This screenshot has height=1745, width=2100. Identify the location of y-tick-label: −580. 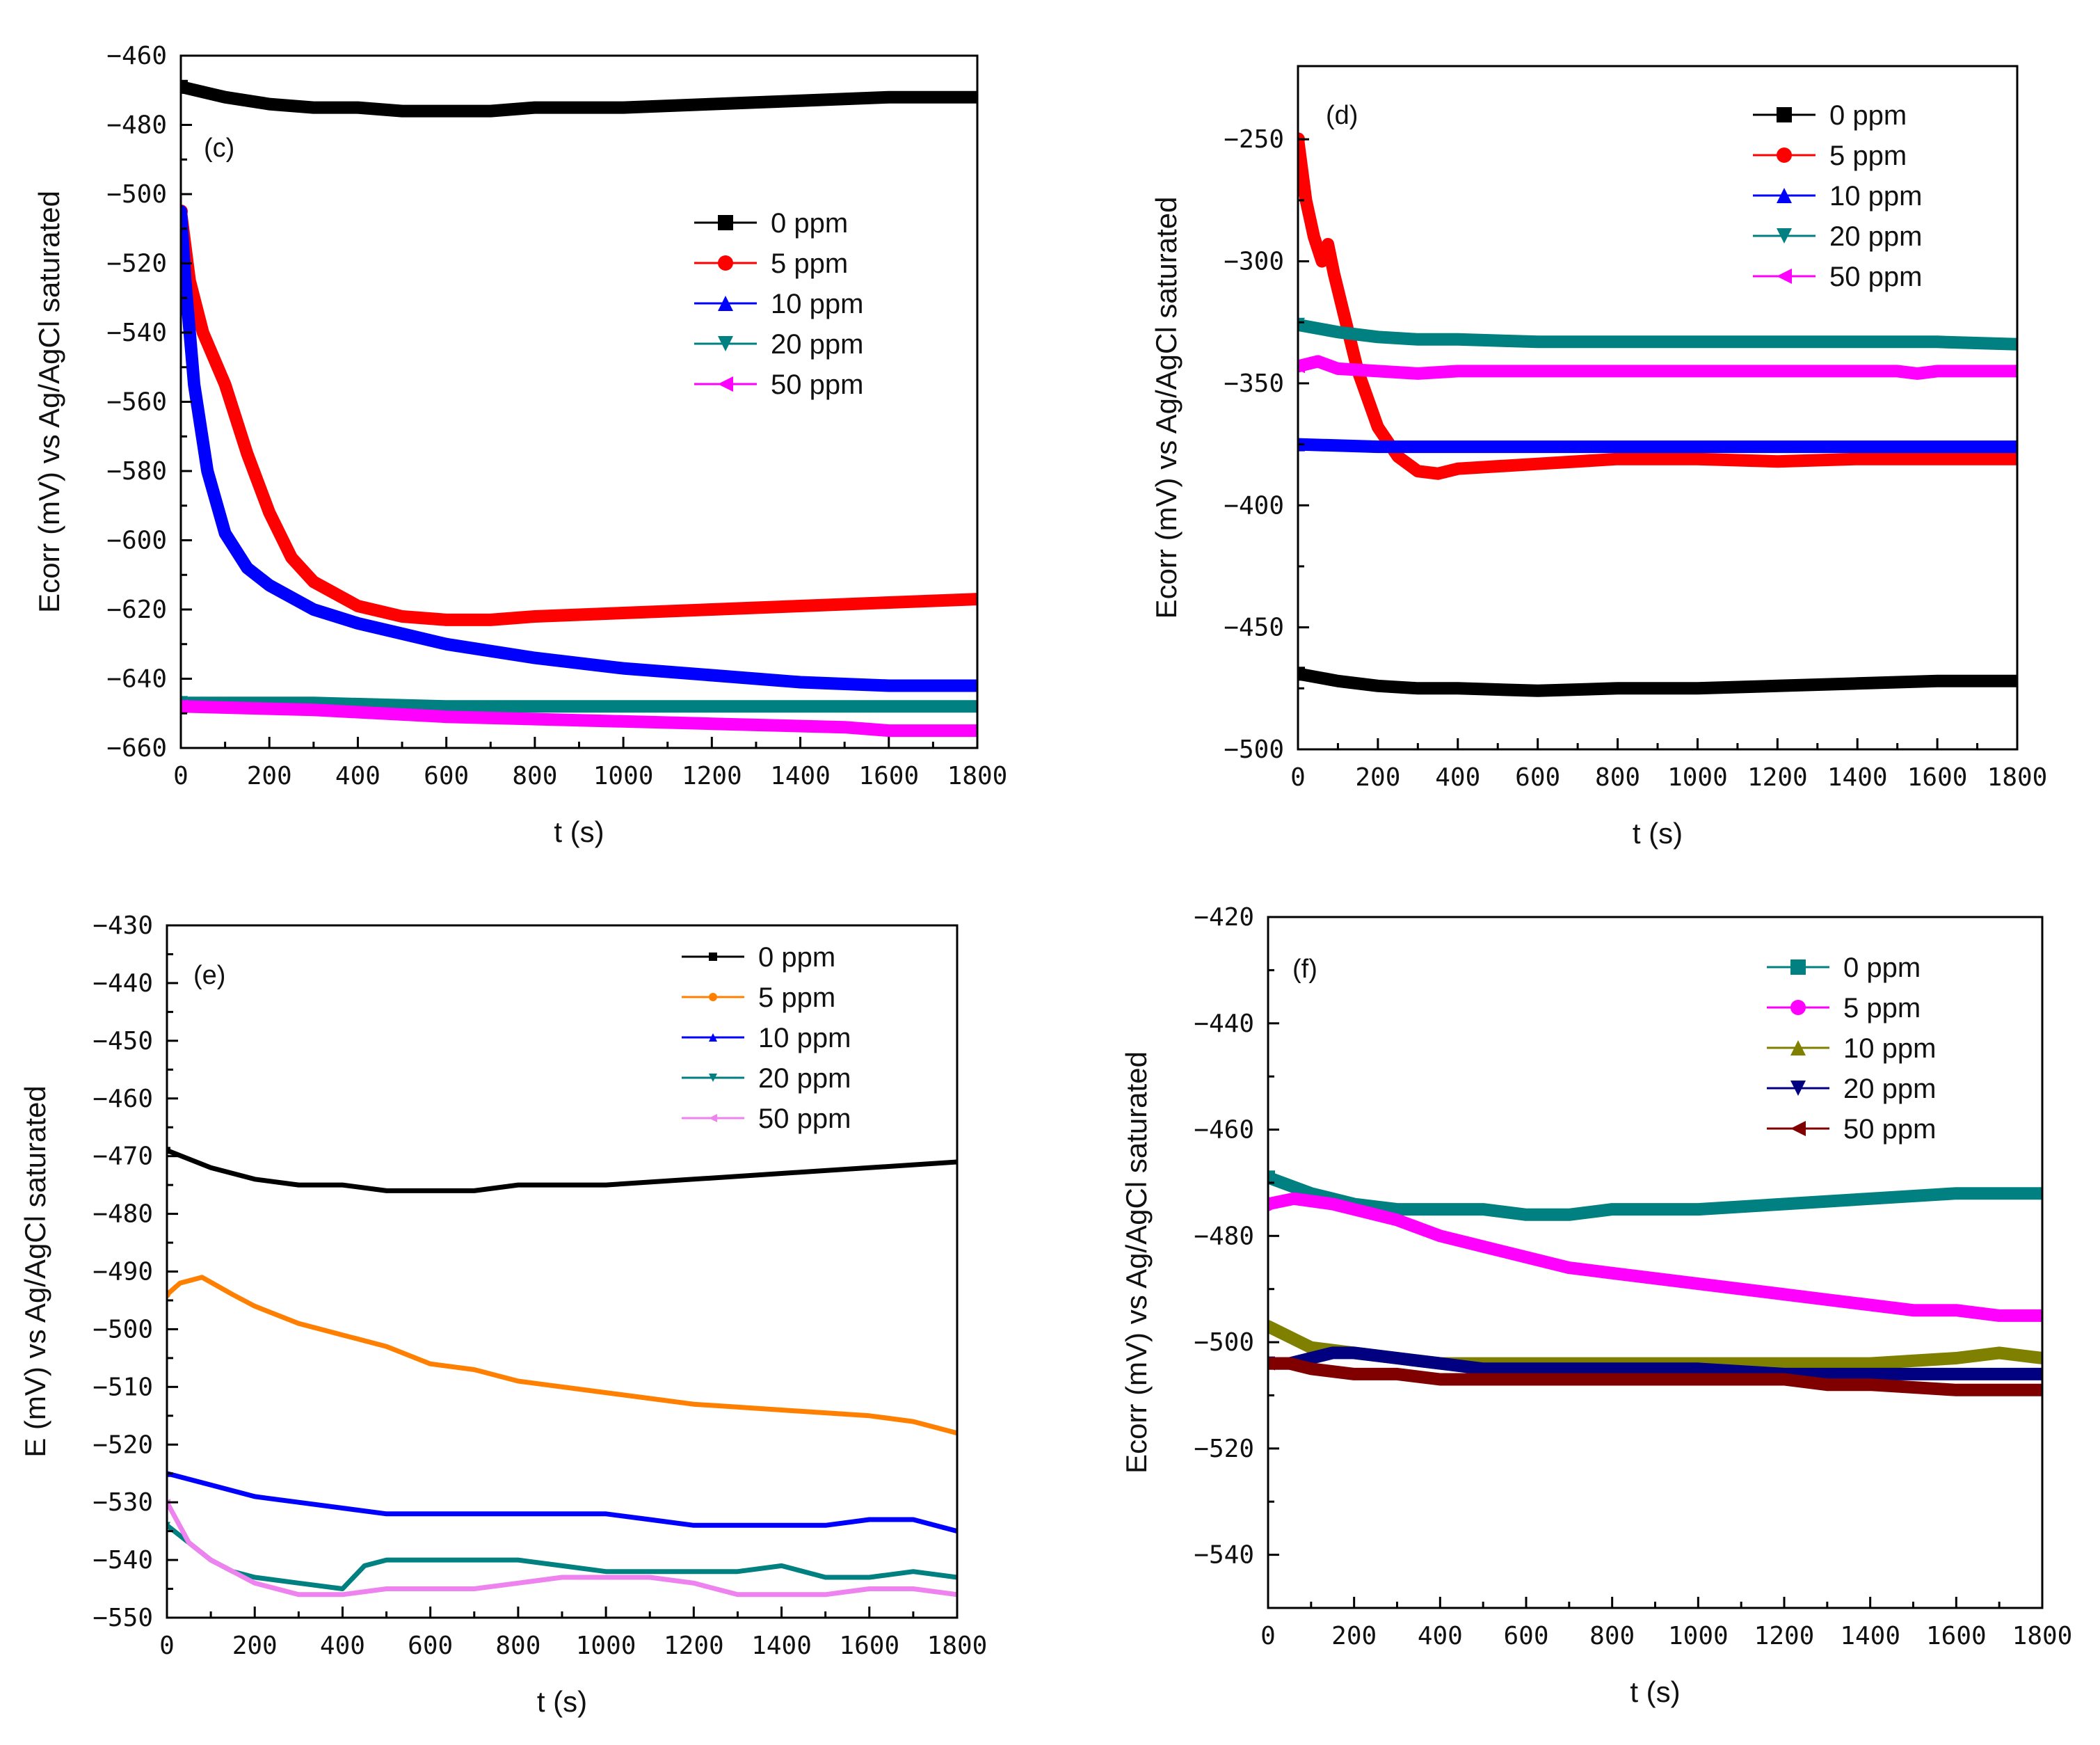
(136, 471).